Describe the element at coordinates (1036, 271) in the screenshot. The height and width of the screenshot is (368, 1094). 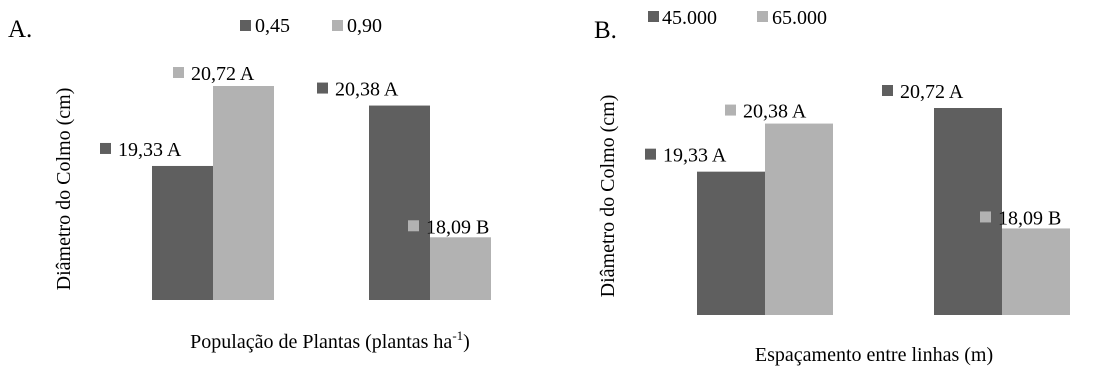
I see `panel-b-bar-s1-c1` at that location.